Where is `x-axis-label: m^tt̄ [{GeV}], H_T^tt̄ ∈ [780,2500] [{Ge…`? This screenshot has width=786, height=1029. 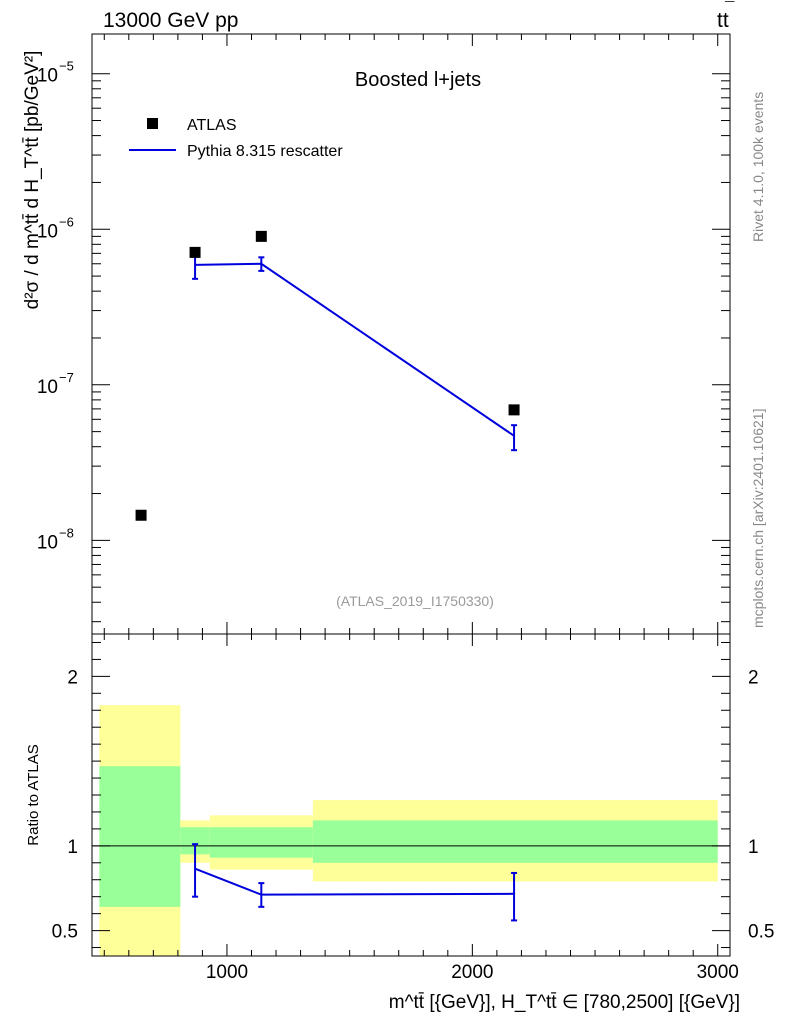
x-axis-label: m^tt̄ [{GeV}], H_T^tt̄ ∈ [780,2500] [{Ge… is located at coordinates (564, 1002).